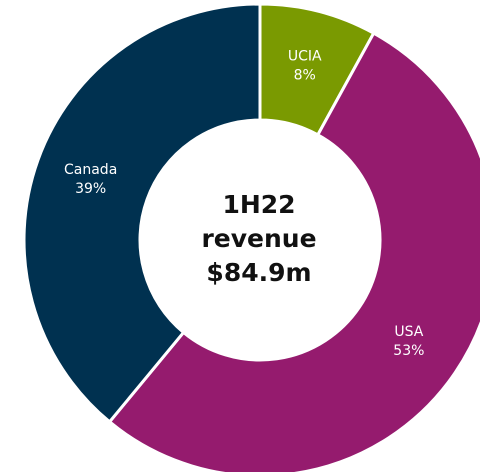 The width and height of the screenshot is (480, 472). Describe the element at coordinates (305, 57) in the screenshot. I see `slice-name: UCIA` at that location.